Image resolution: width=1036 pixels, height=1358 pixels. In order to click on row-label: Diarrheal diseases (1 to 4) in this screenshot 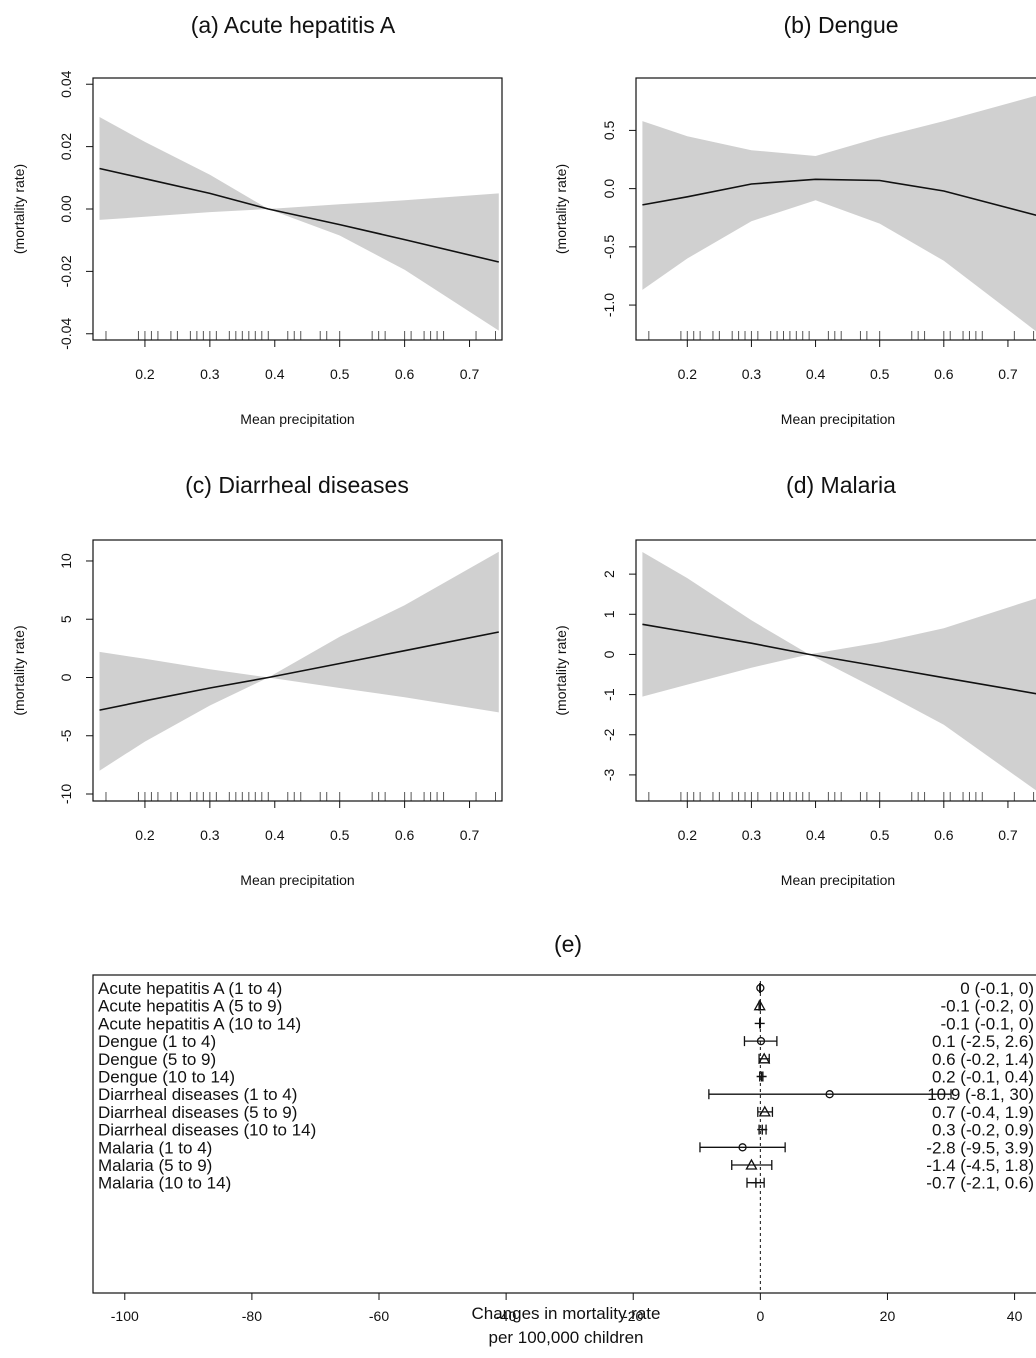, I will do `click(197, 1094)`.